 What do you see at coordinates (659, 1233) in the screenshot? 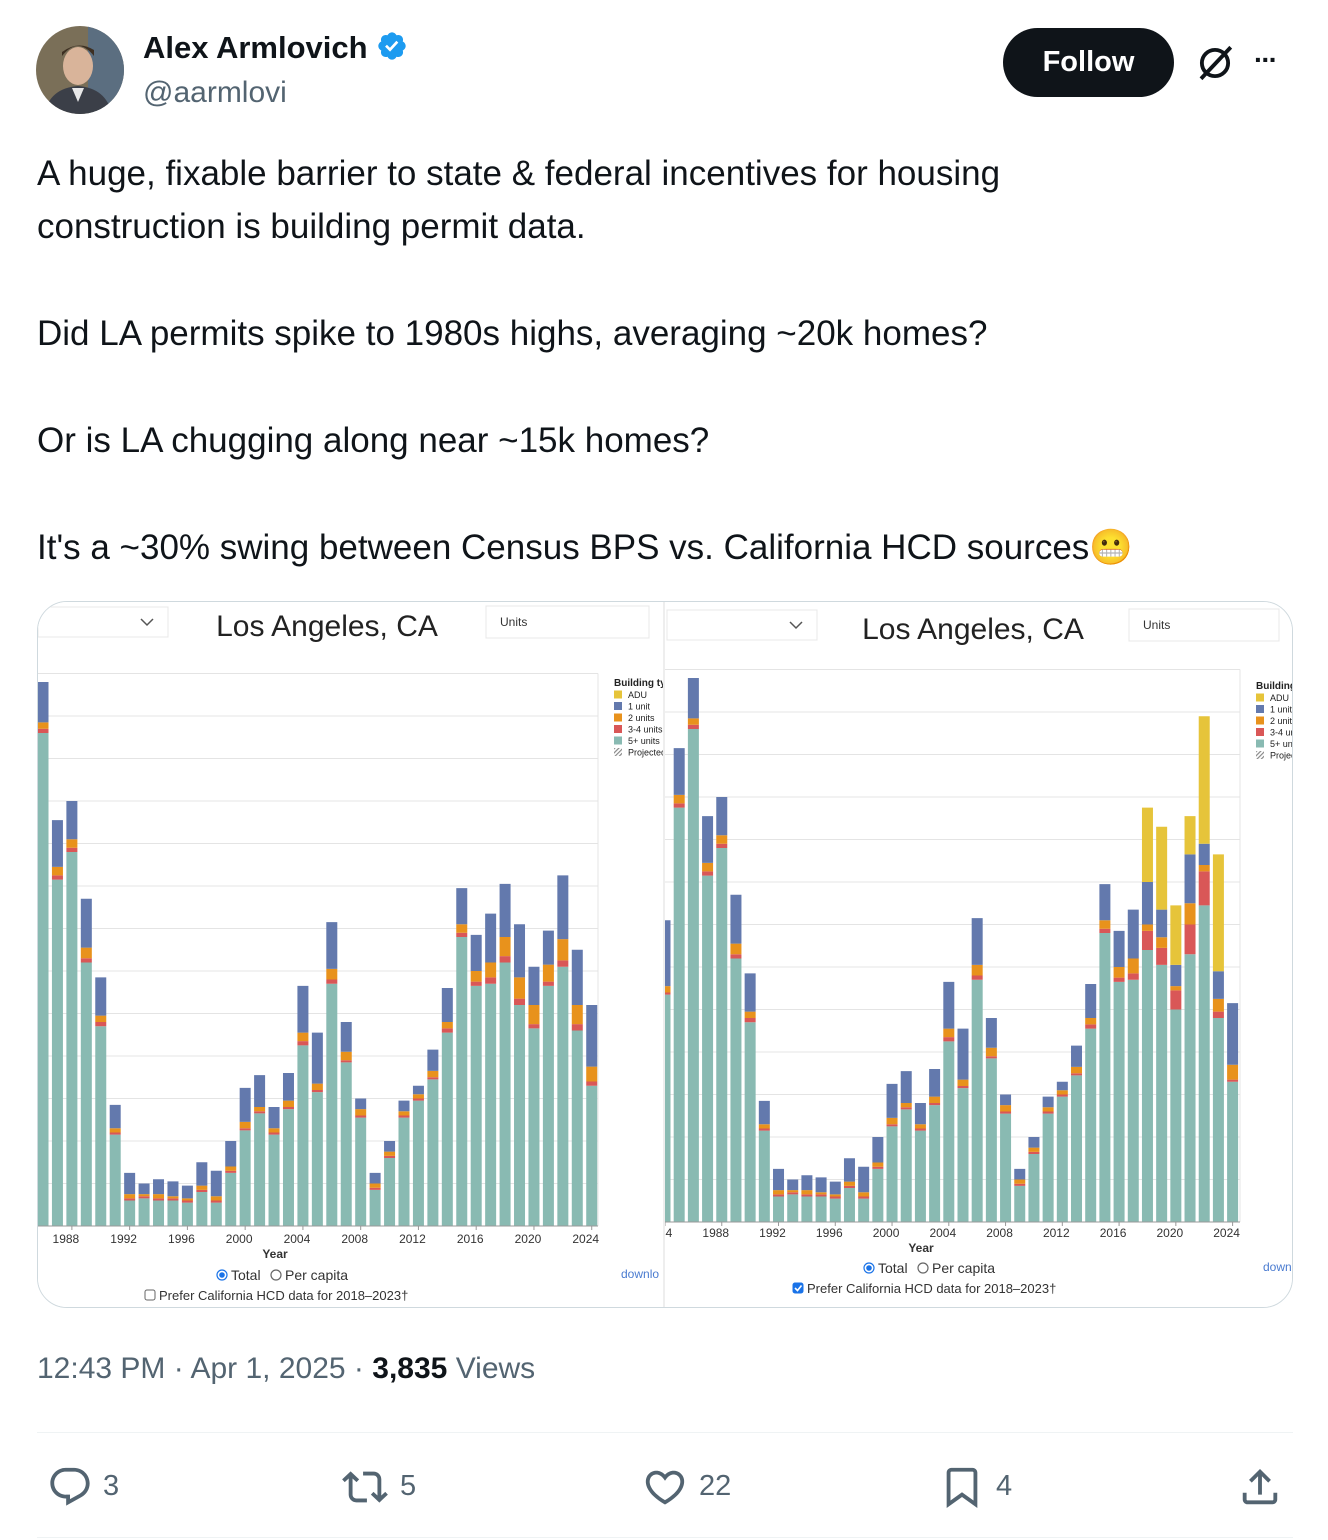
I see `x-tick-label: 1984` at bounding box center [659, 1233].